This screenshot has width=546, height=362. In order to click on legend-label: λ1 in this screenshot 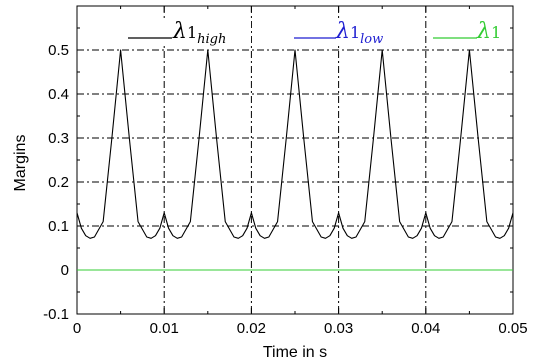, I will do `click(488, 31)`.